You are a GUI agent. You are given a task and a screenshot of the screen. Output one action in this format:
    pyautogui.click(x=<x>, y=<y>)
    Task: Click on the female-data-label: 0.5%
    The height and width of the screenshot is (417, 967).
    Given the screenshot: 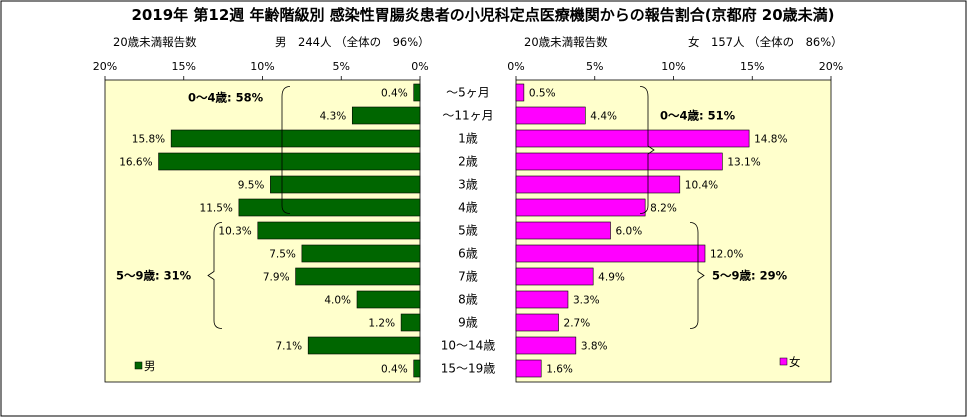 What is the action you would take?
    pyautogui.click(x=542, y=94)
    